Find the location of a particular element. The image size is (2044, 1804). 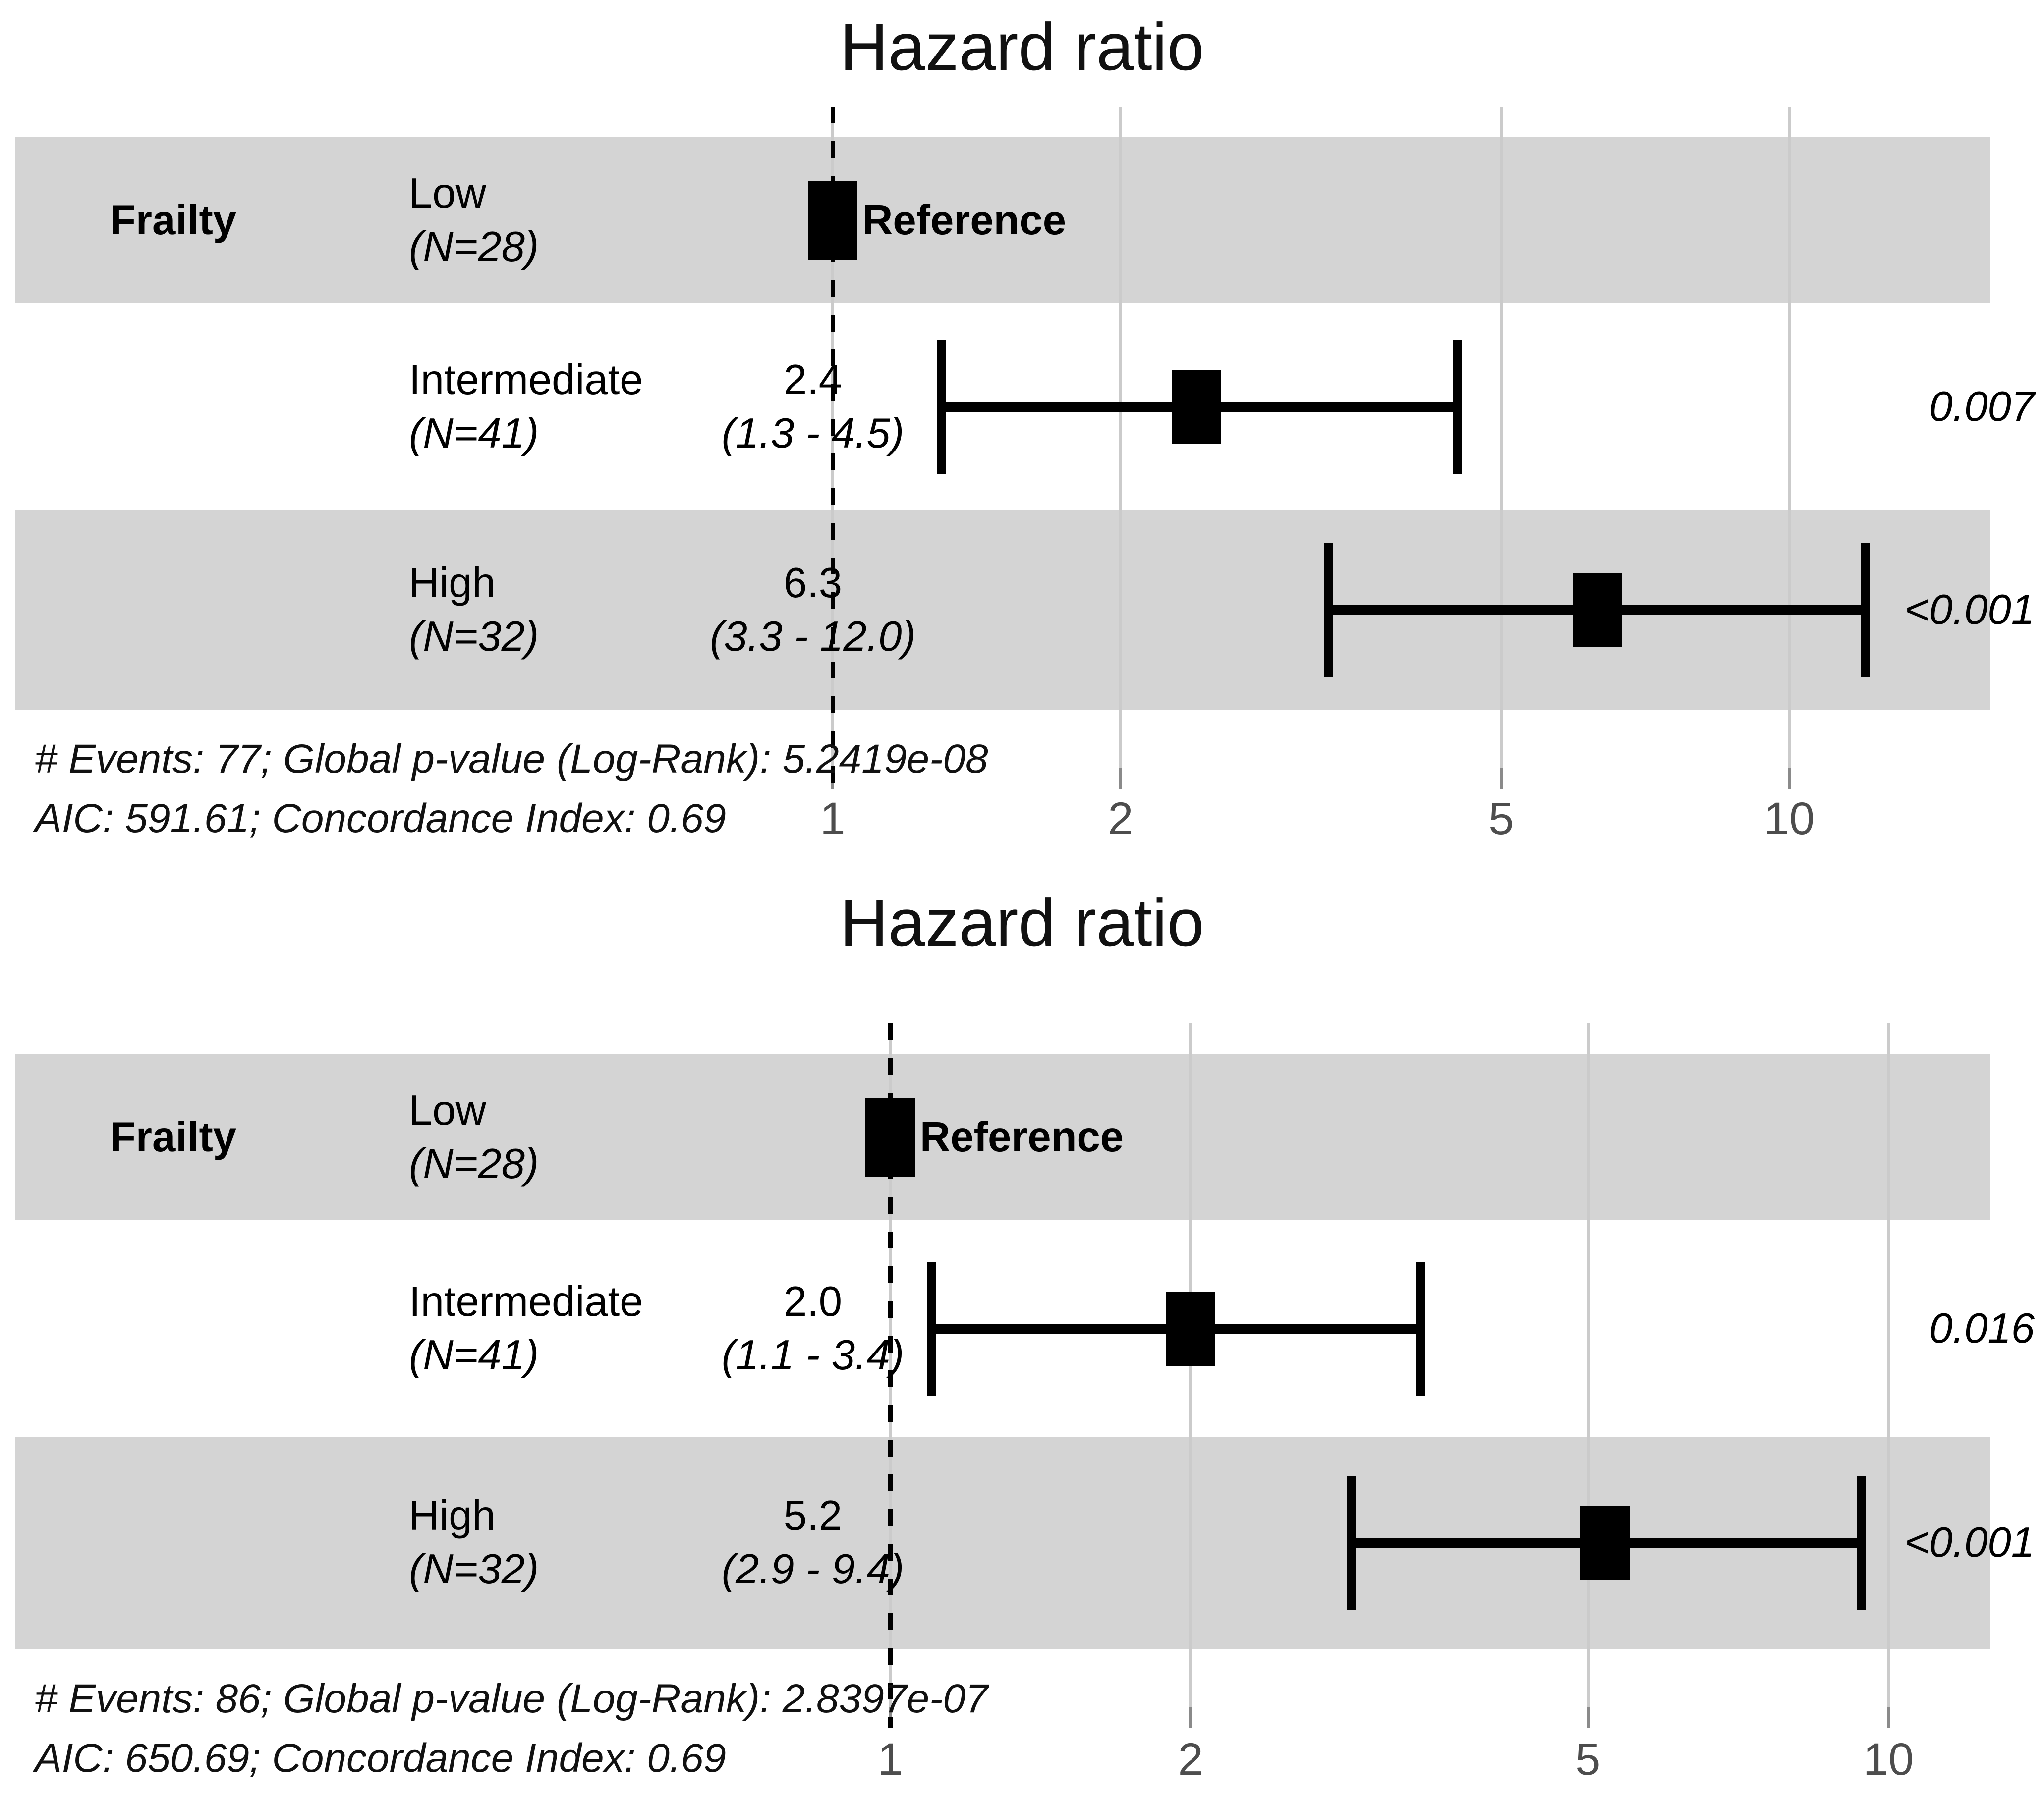

estimate-value: 2.0 is located at coordinates (813, 1301).